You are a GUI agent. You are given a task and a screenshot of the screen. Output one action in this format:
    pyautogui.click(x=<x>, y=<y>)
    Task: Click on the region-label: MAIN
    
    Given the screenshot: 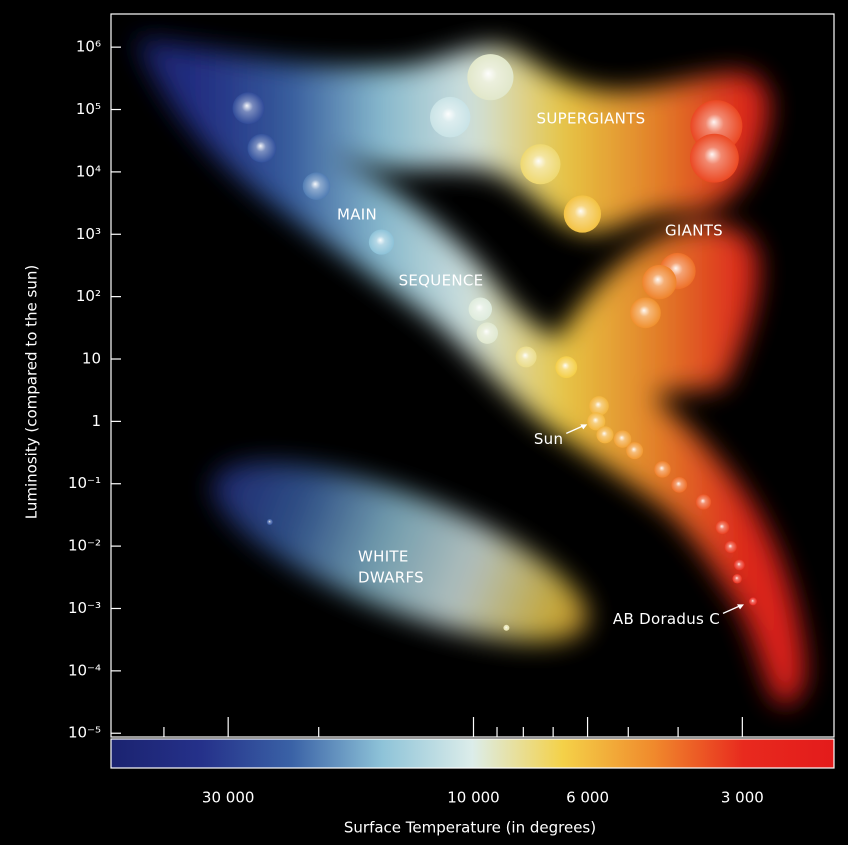 What is the action you would take?
    pyautogui.click(x=357, y=215)
    